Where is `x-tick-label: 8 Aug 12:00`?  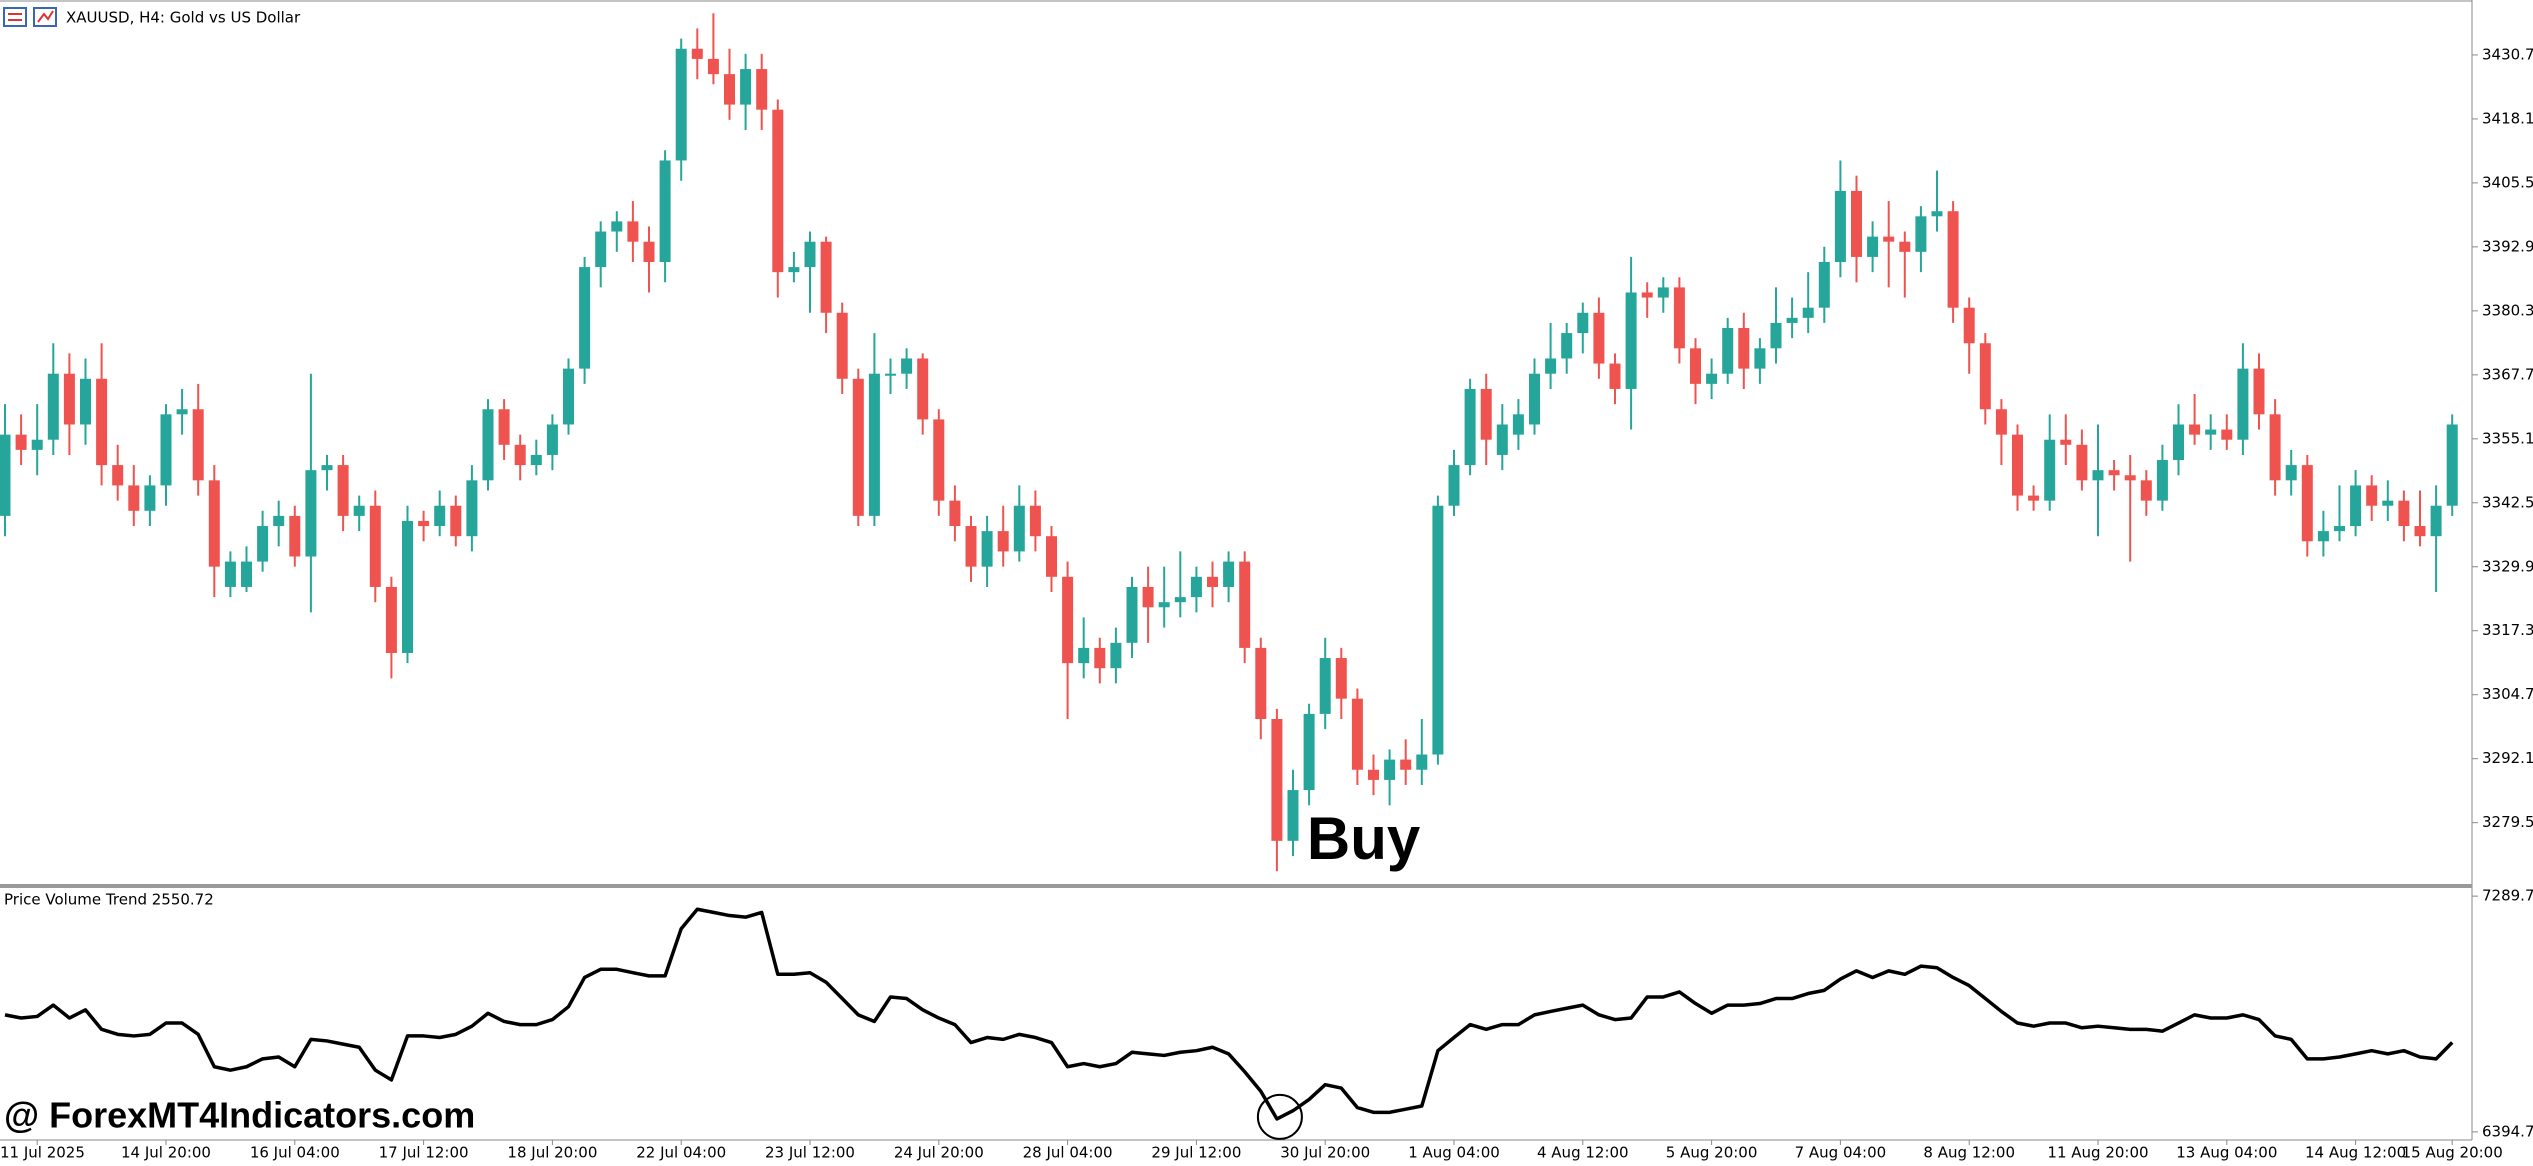
x-tick-label: 8 Aug 12:00 is located at coordinates (1969, 1153).